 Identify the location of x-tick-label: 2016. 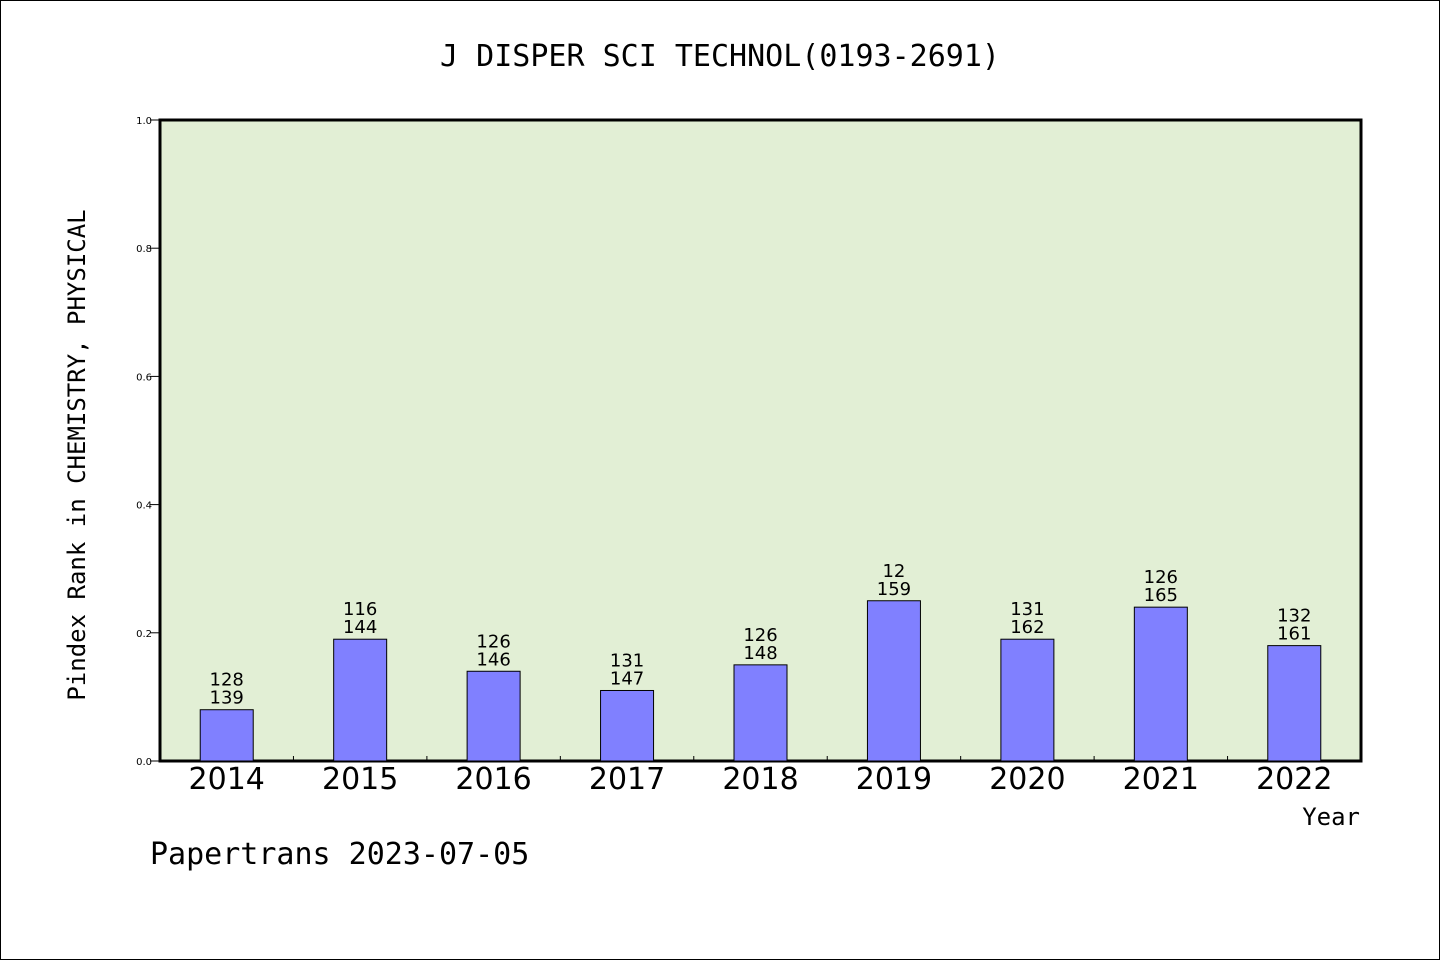
(493, 779).